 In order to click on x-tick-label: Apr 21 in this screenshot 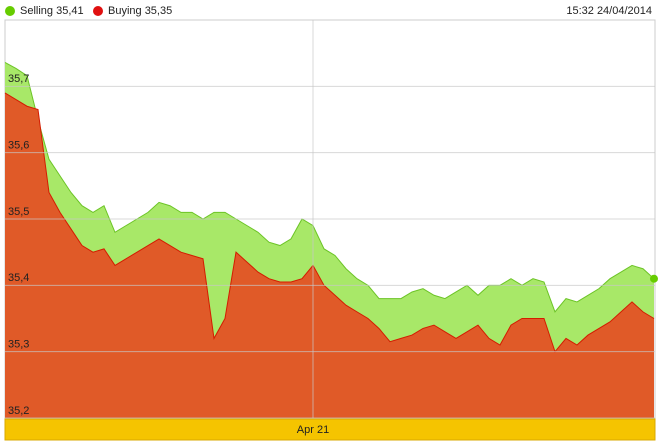, I will do `click(313, 430)`.